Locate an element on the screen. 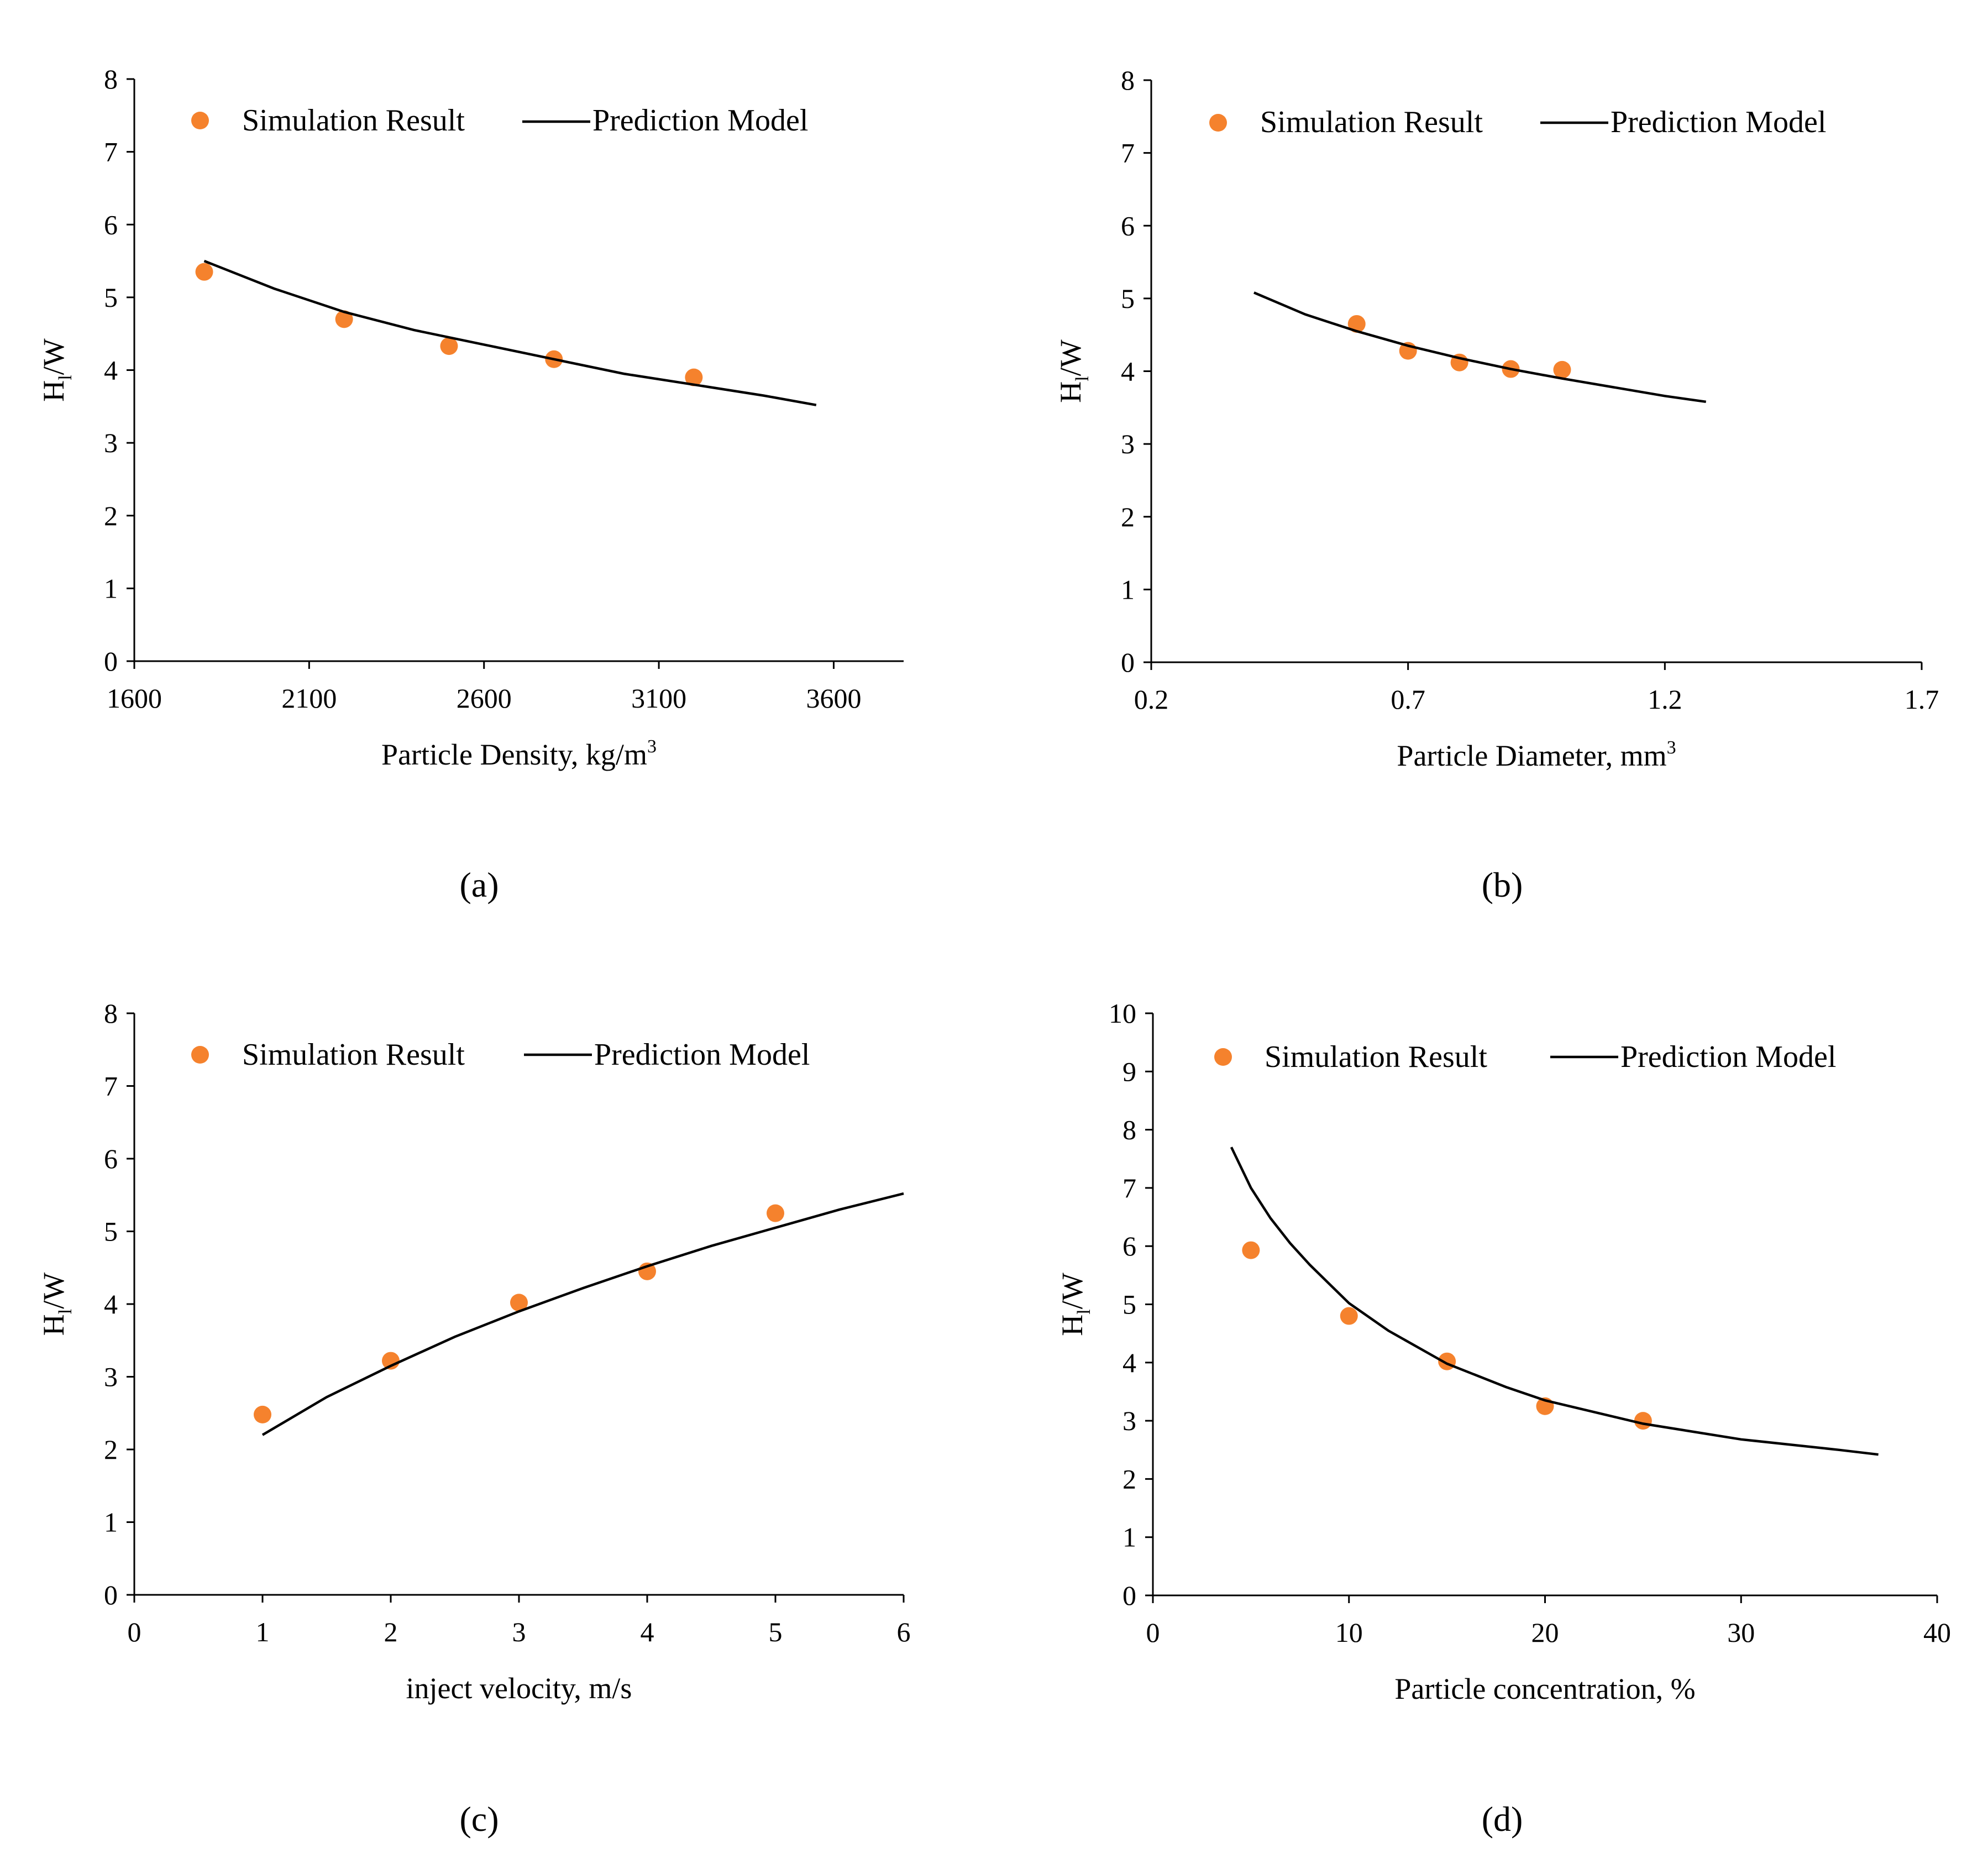 The image size is (1988, 1853). x-axis-title: Particle Density, kg/m3 is located at coordinates (519, 753).